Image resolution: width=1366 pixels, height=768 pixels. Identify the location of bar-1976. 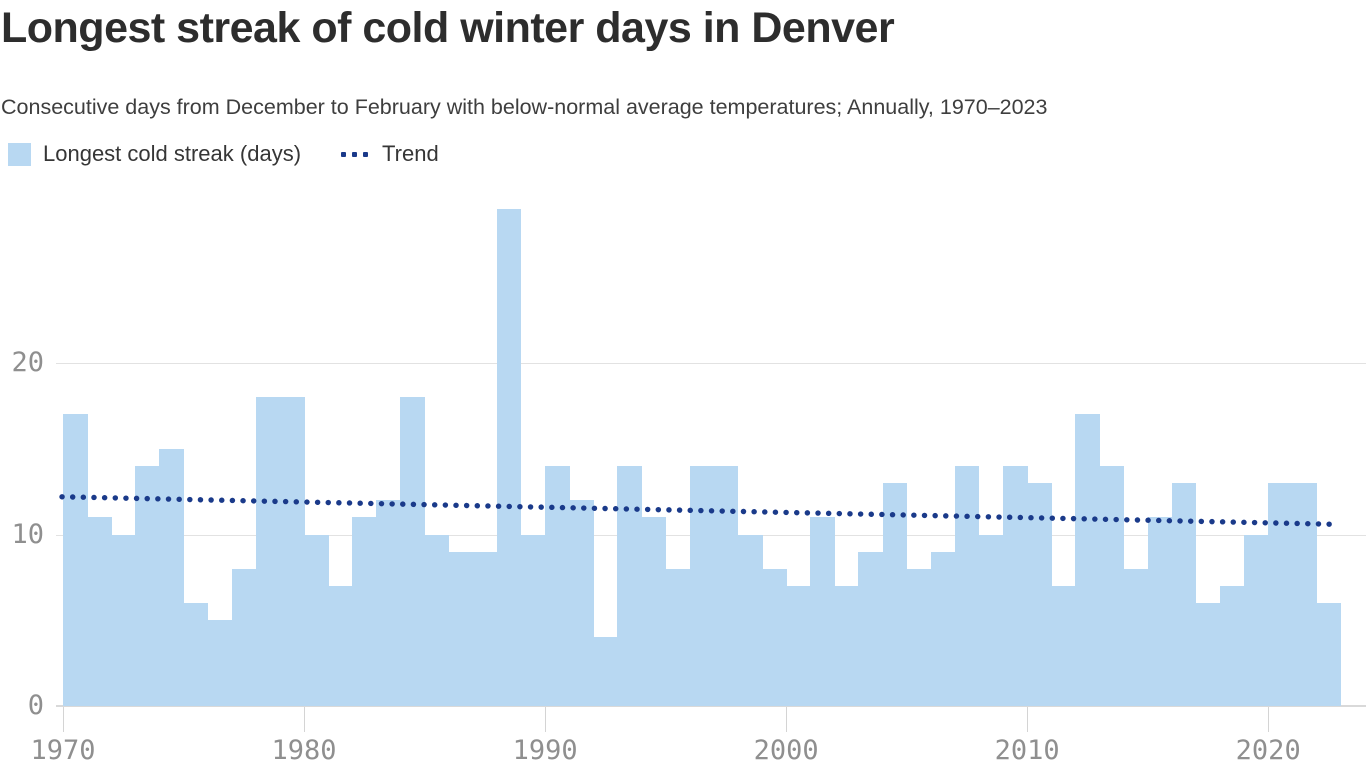
(220, 663).